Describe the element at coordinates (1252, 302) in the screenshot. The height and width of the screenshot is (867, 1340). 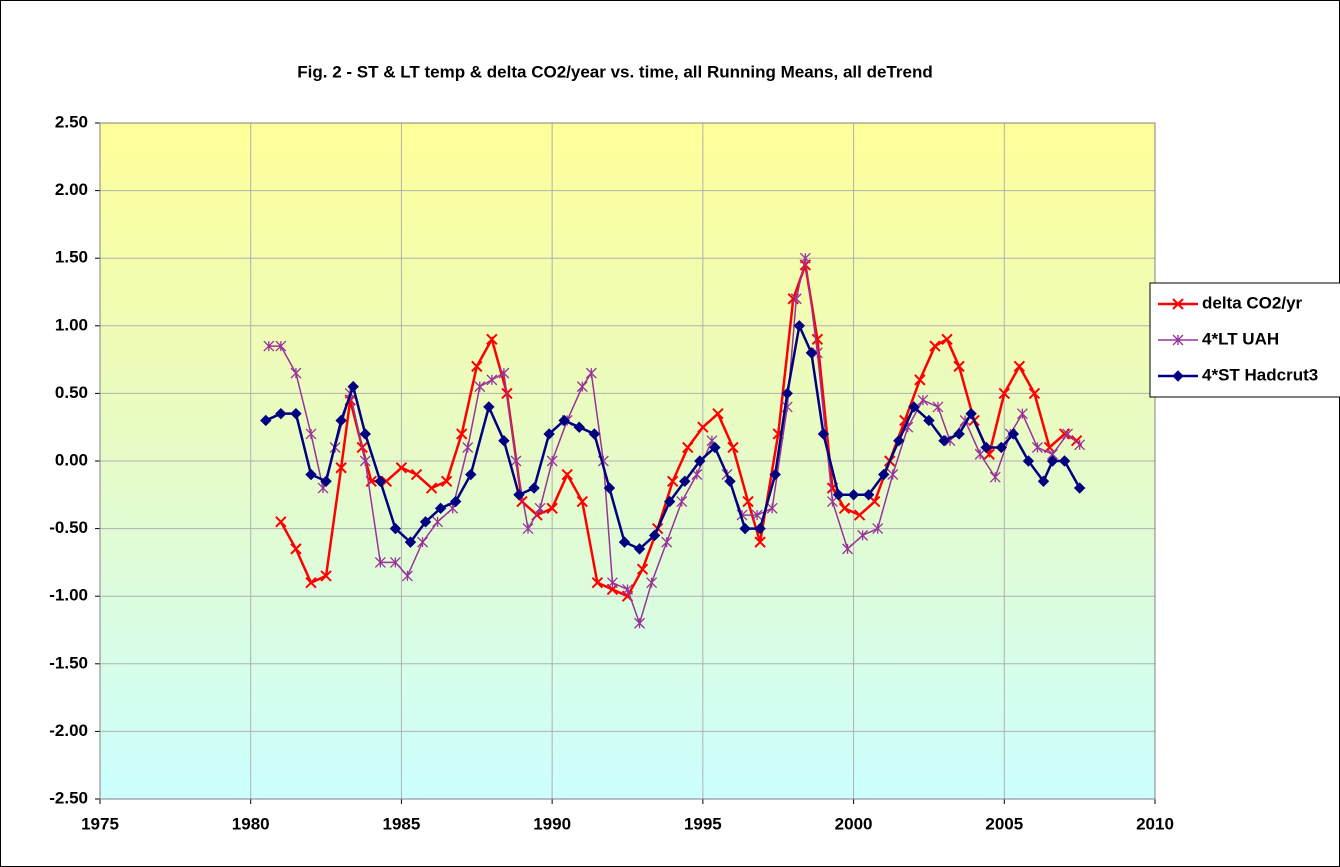
I see `legend-label: delta CO2/yr` at that location.